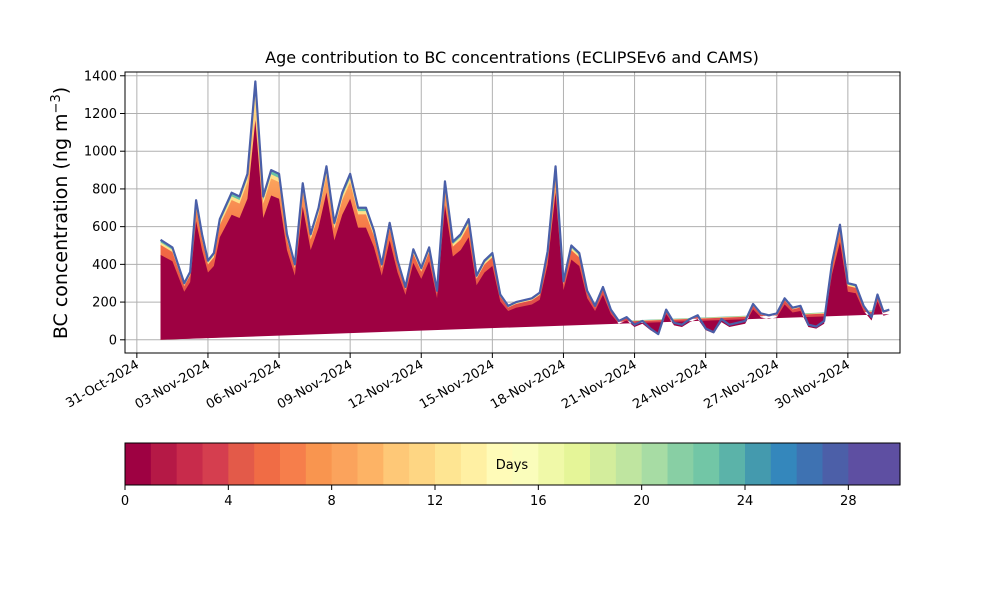 This screenshot has width=1000, height=600. What do you see at coordinates (435, 501) in the screenshot?
I see `colorbar-tick-label: 12` at bounding box center [435, 501].